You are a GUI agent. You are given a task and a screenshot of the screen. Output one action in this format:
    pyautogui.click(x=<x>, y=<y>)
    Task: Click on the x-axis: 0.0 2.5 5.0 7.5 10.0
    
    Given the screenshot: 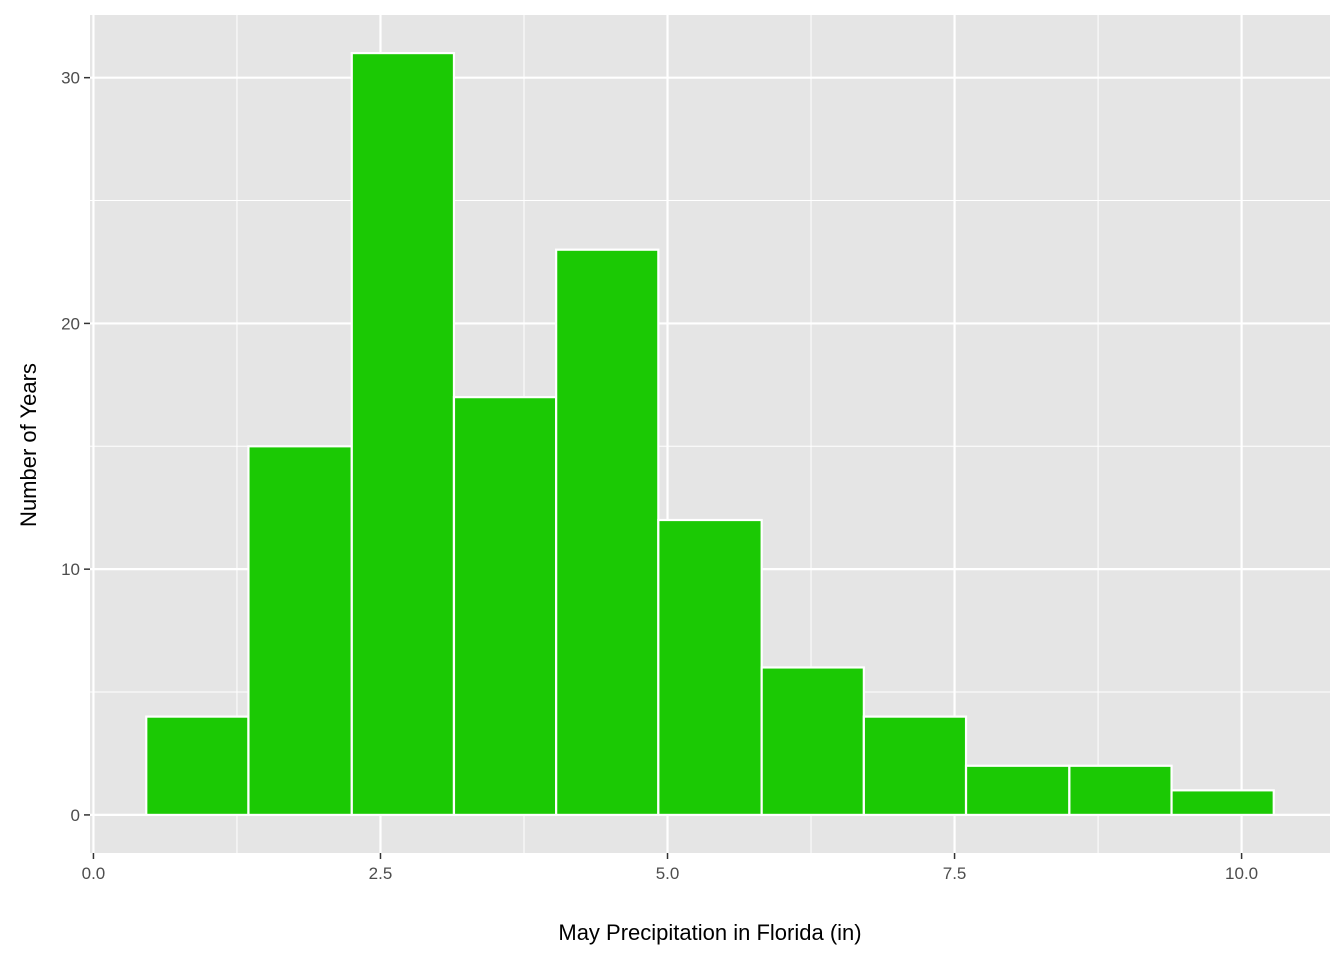 What is the action you would take?
    pyautogui.click(x=670, y=868)
    